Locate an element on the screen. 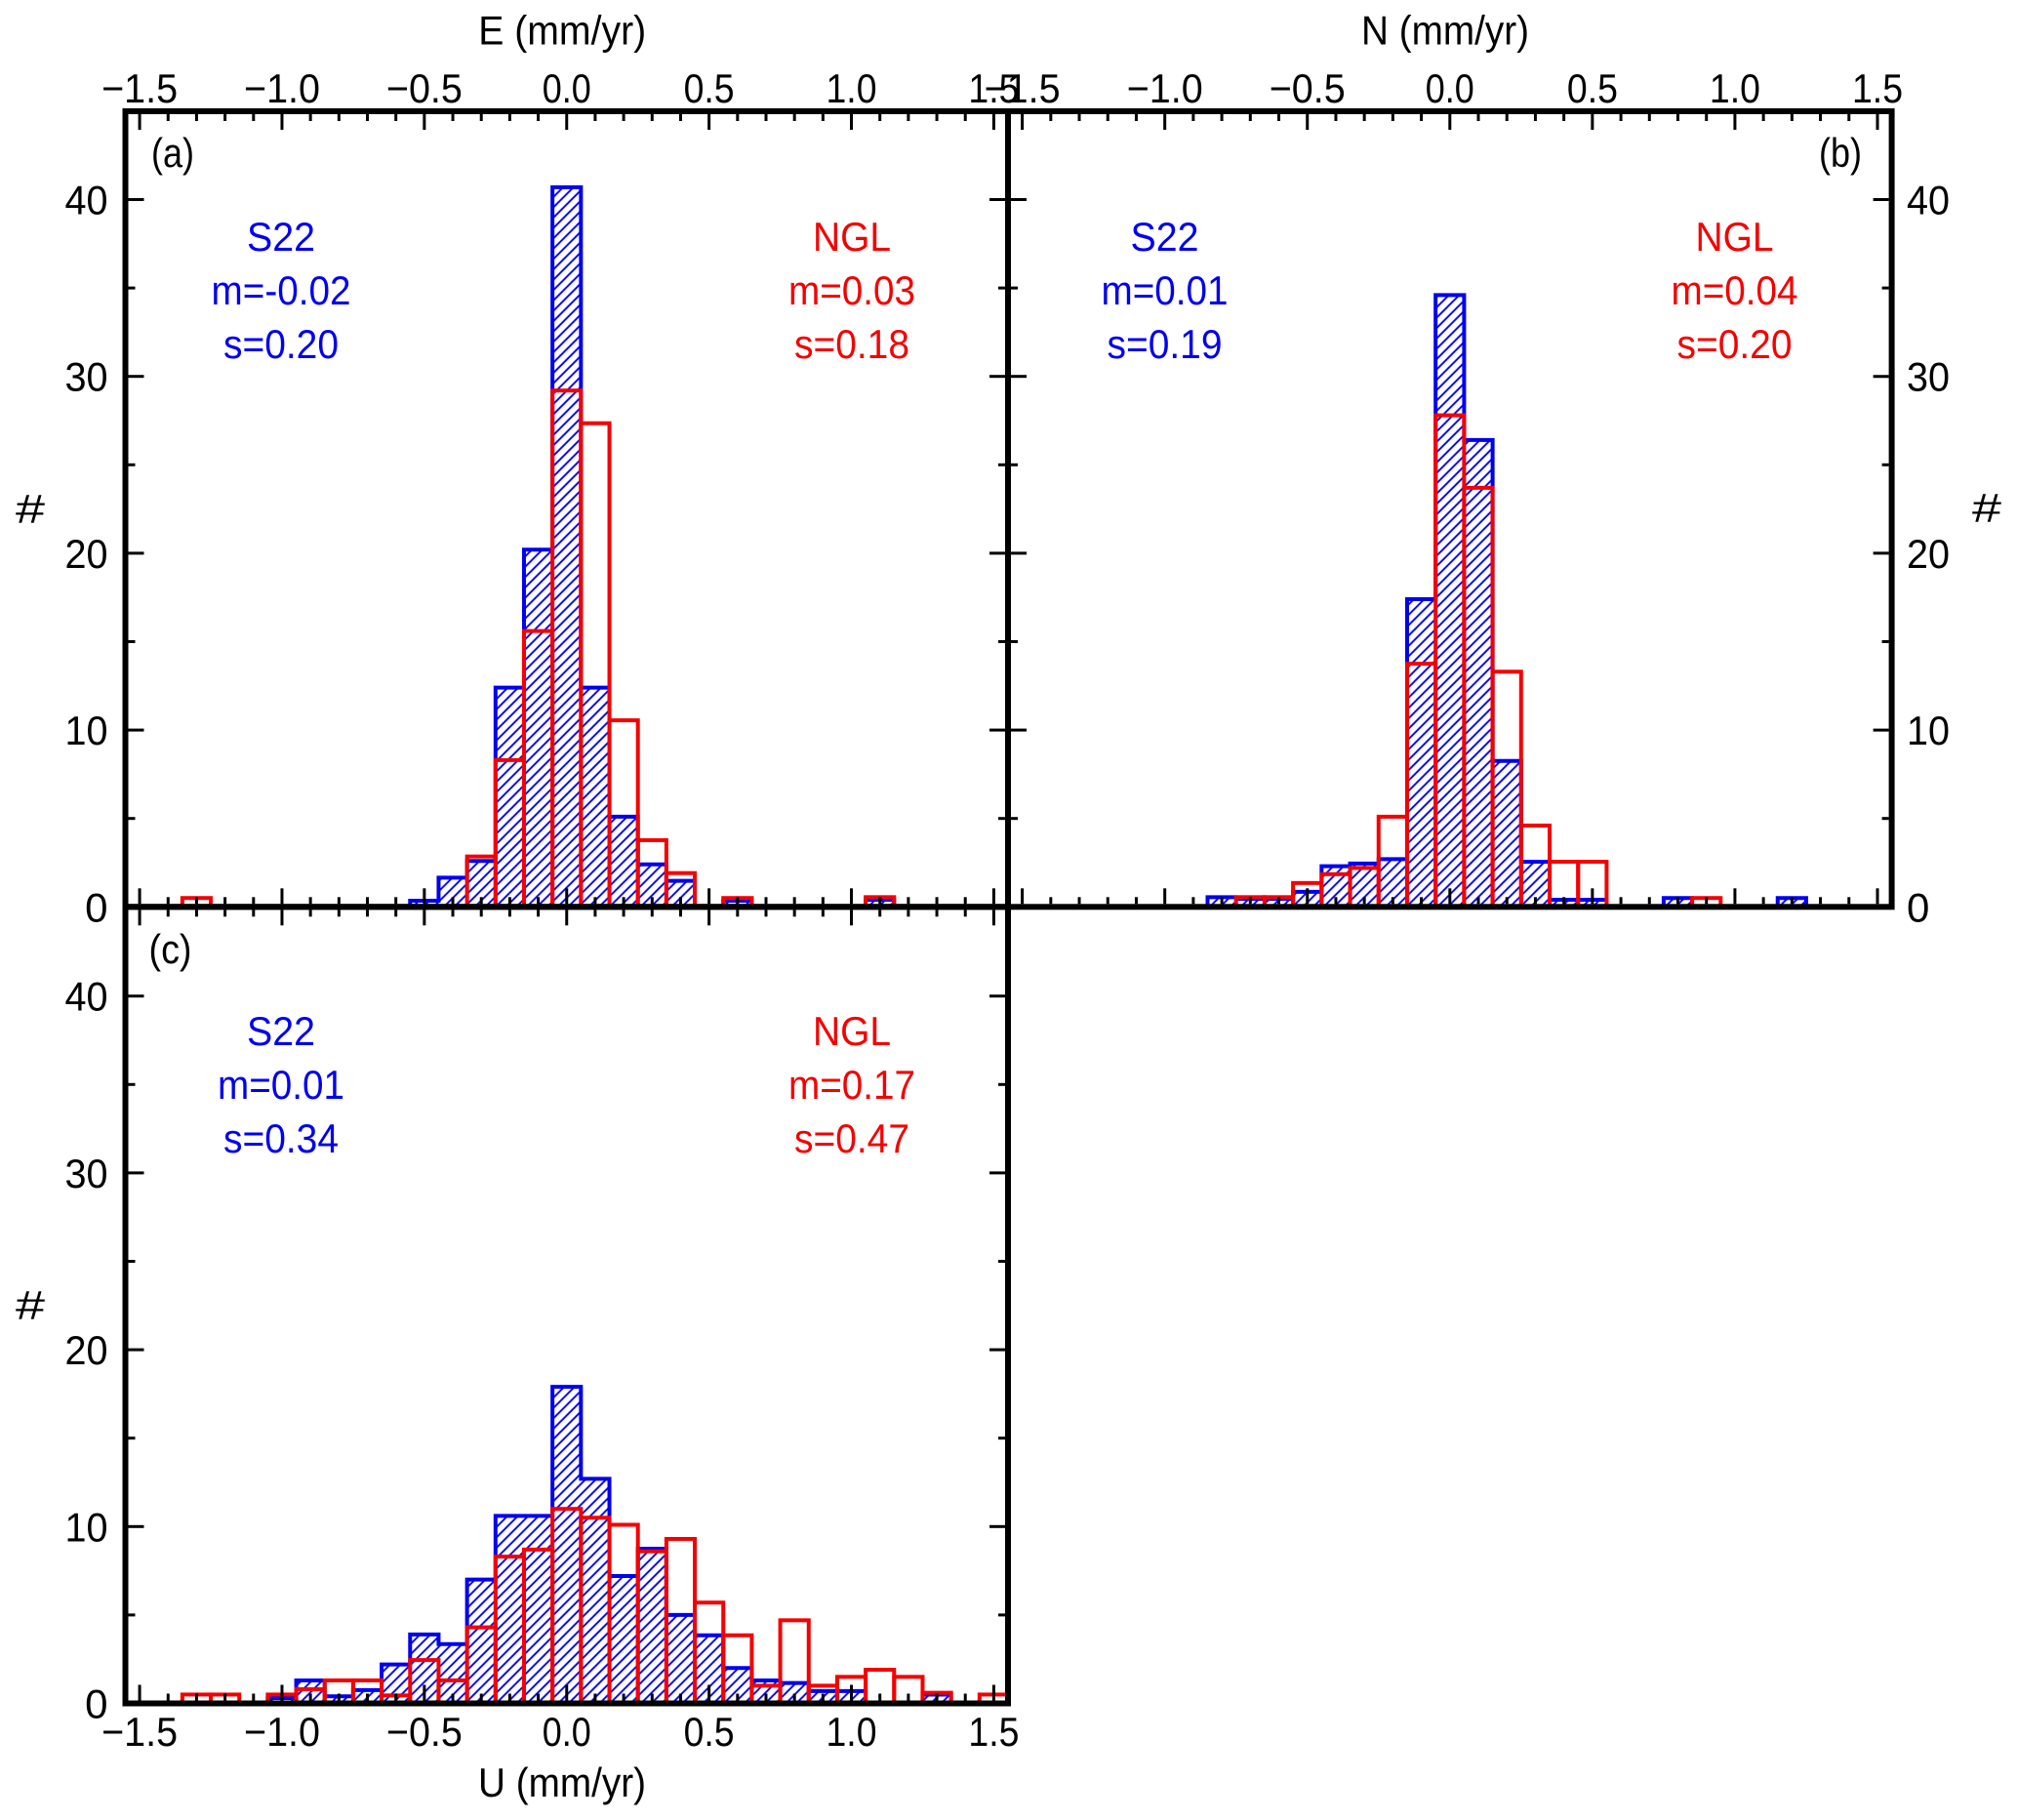 Image resolution: width=2017 pixels, height=1820 pixels. svg-text: (c) is located at coordinates (170, 949).